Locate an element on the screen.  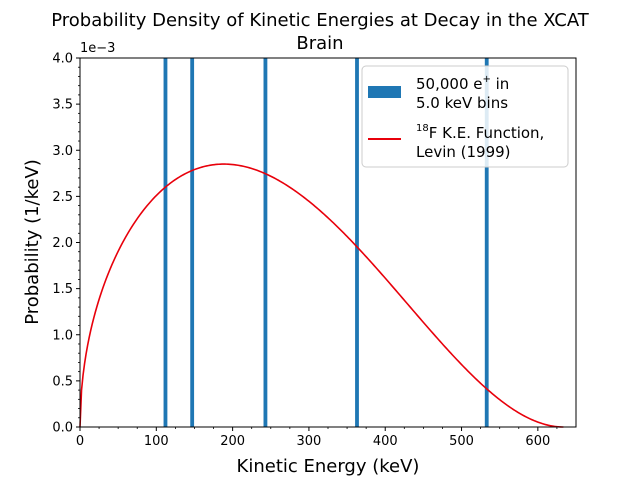
legend-bar-label-line1: 50,000 e+ in is located at coordinates (462, 83).